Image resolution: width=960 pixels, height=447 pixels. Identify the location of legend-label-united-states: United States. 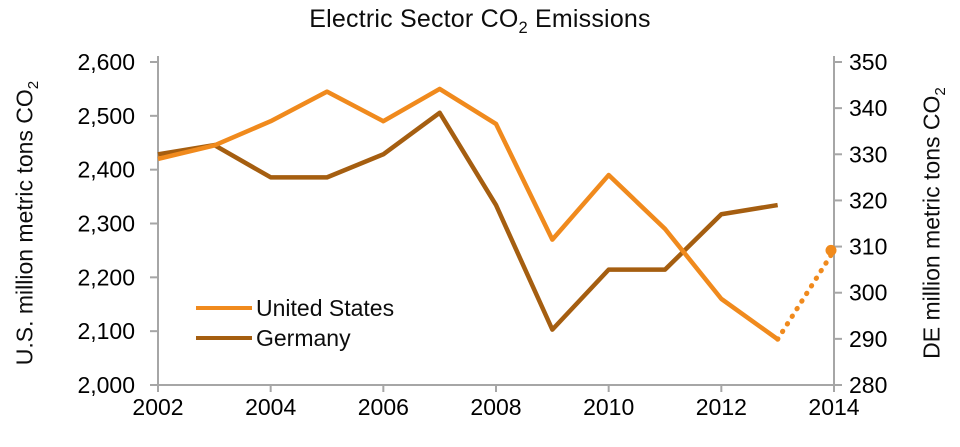
(325, 307).